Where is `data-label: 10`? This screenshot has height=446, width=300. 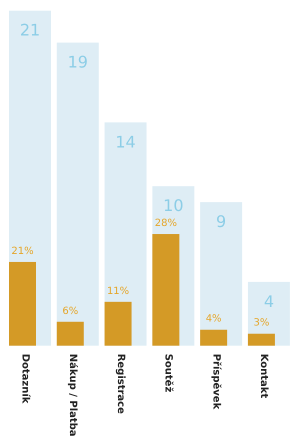 data-label: 10 is located at coordinates (173, 206).